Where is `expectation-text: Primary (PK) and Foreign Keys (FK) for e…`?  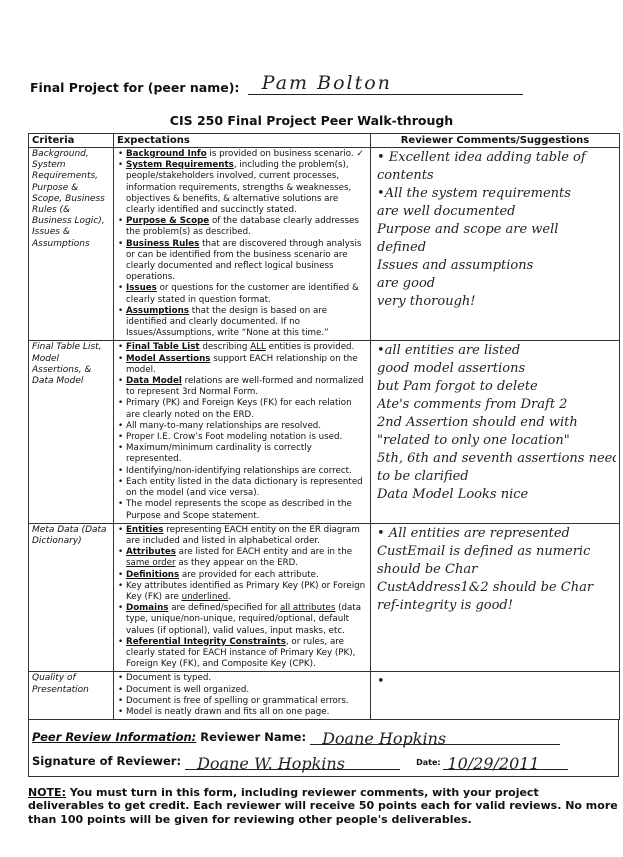
expectation-text: Primary (PK) and Foreign Keys (FK) for e… is located at coordinates (239, 409).